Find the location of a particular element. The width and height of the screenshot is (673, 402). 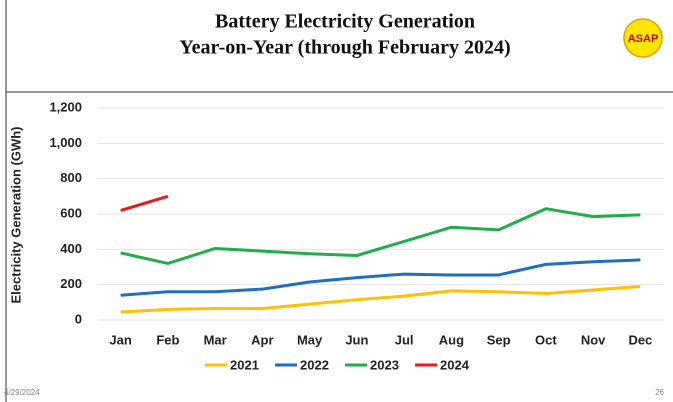

logo-badge is located at coordinates (643, 38).